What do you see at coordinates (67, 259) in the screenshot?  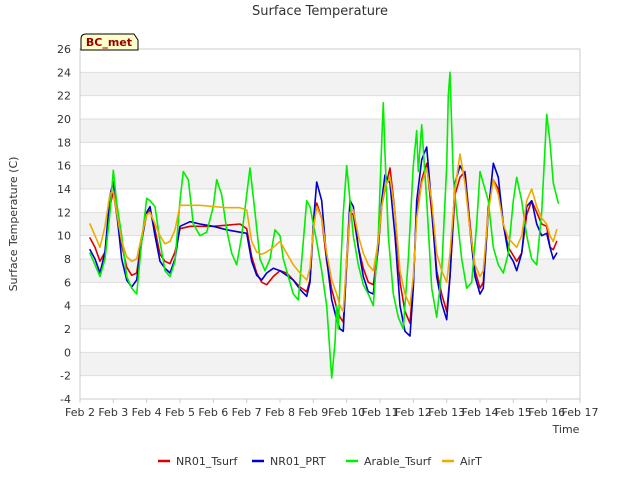 I see `y-tick-label: 8` at bounding box center [67, 259].